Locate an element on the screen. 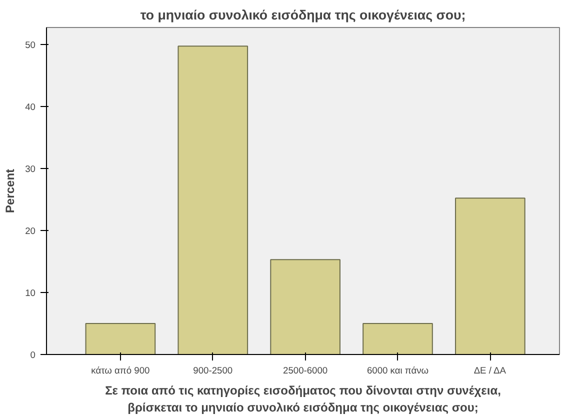 The width and height of the screenshot is (561, 417). x-tick-label: 900-2500 is located at coordinates (213, 371).